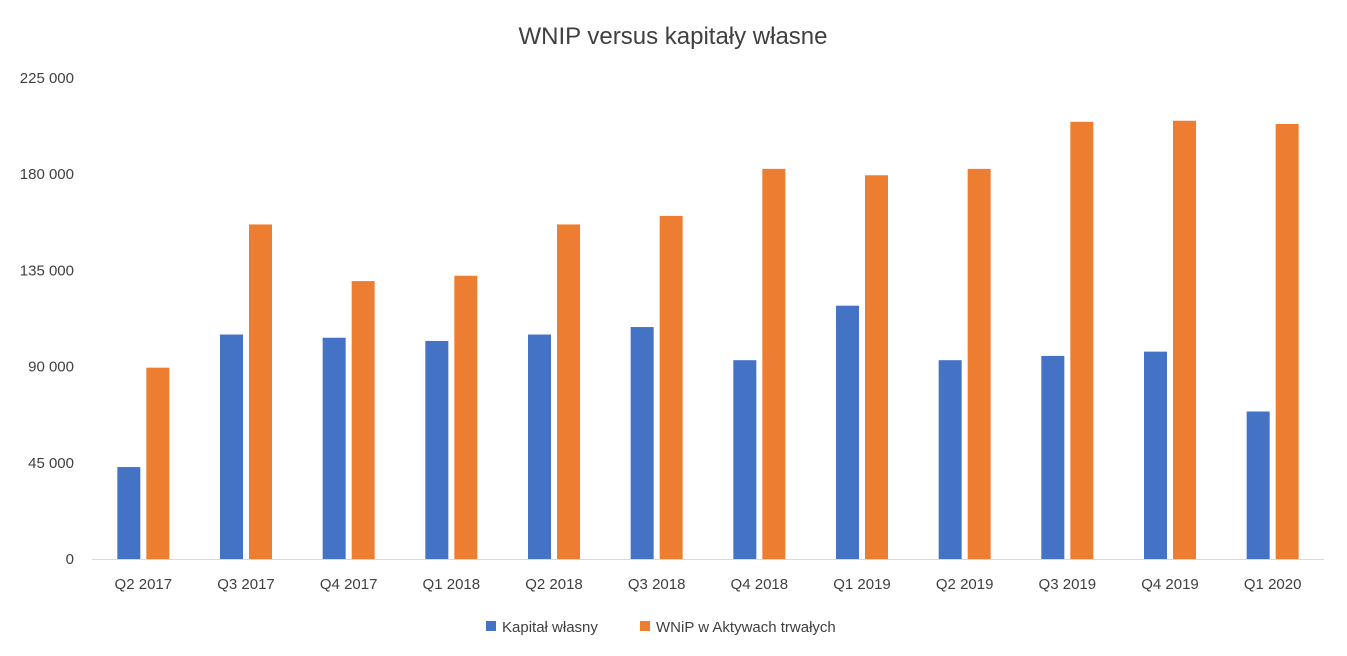 This screenshot has width=1347, height=656. I want to click on x-tick-label: Q4 2019, so click(1170, 584).